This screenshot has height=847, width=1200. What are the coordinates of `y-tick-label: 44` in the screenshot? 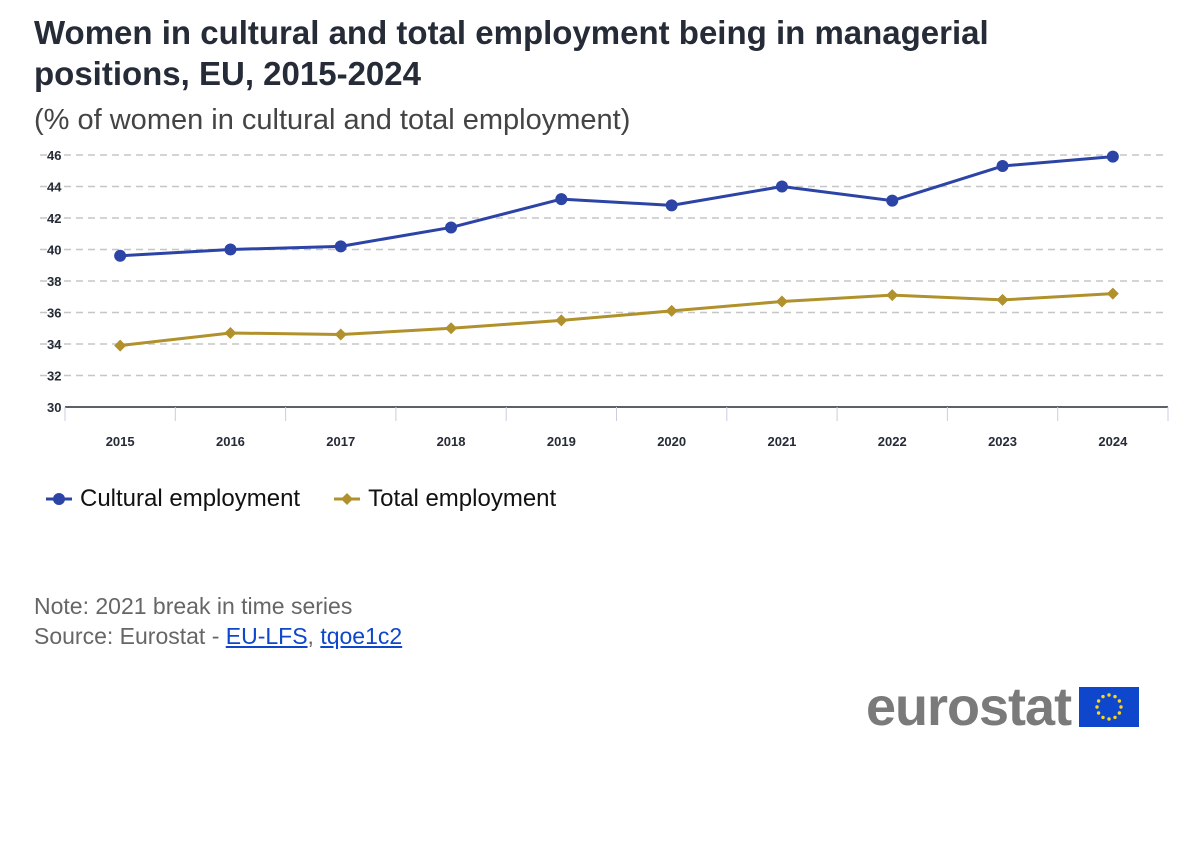 It's located at (54, 187).